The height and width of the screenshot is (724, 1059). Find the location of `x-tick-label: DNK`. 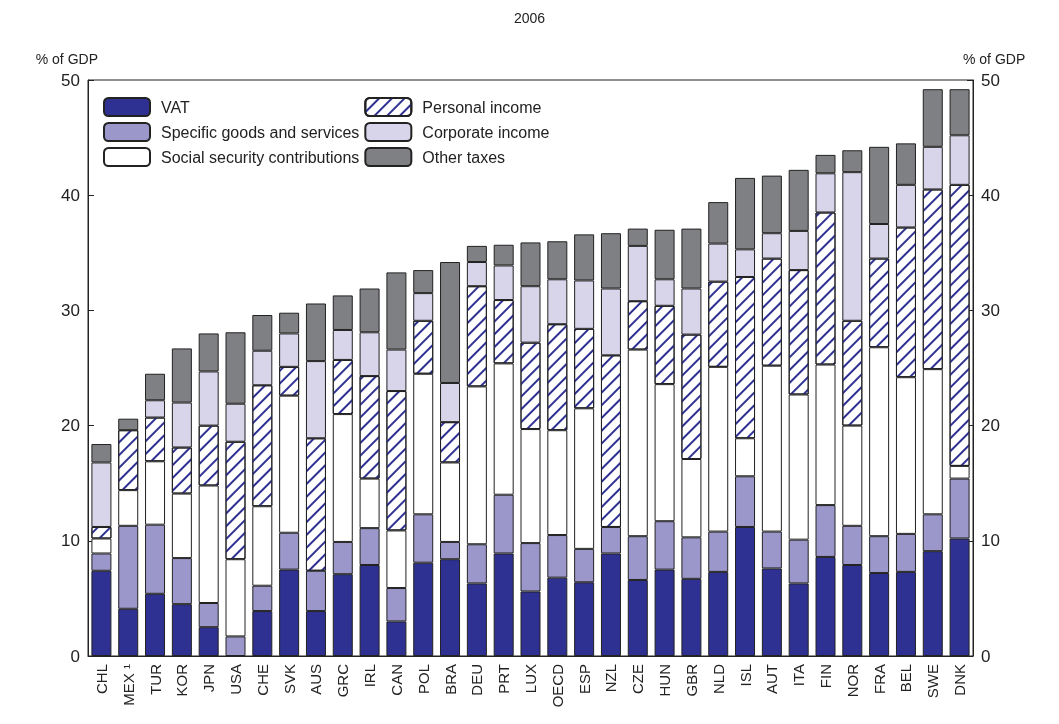

x-tick-label: DNK is located at coordinates (960, 680).